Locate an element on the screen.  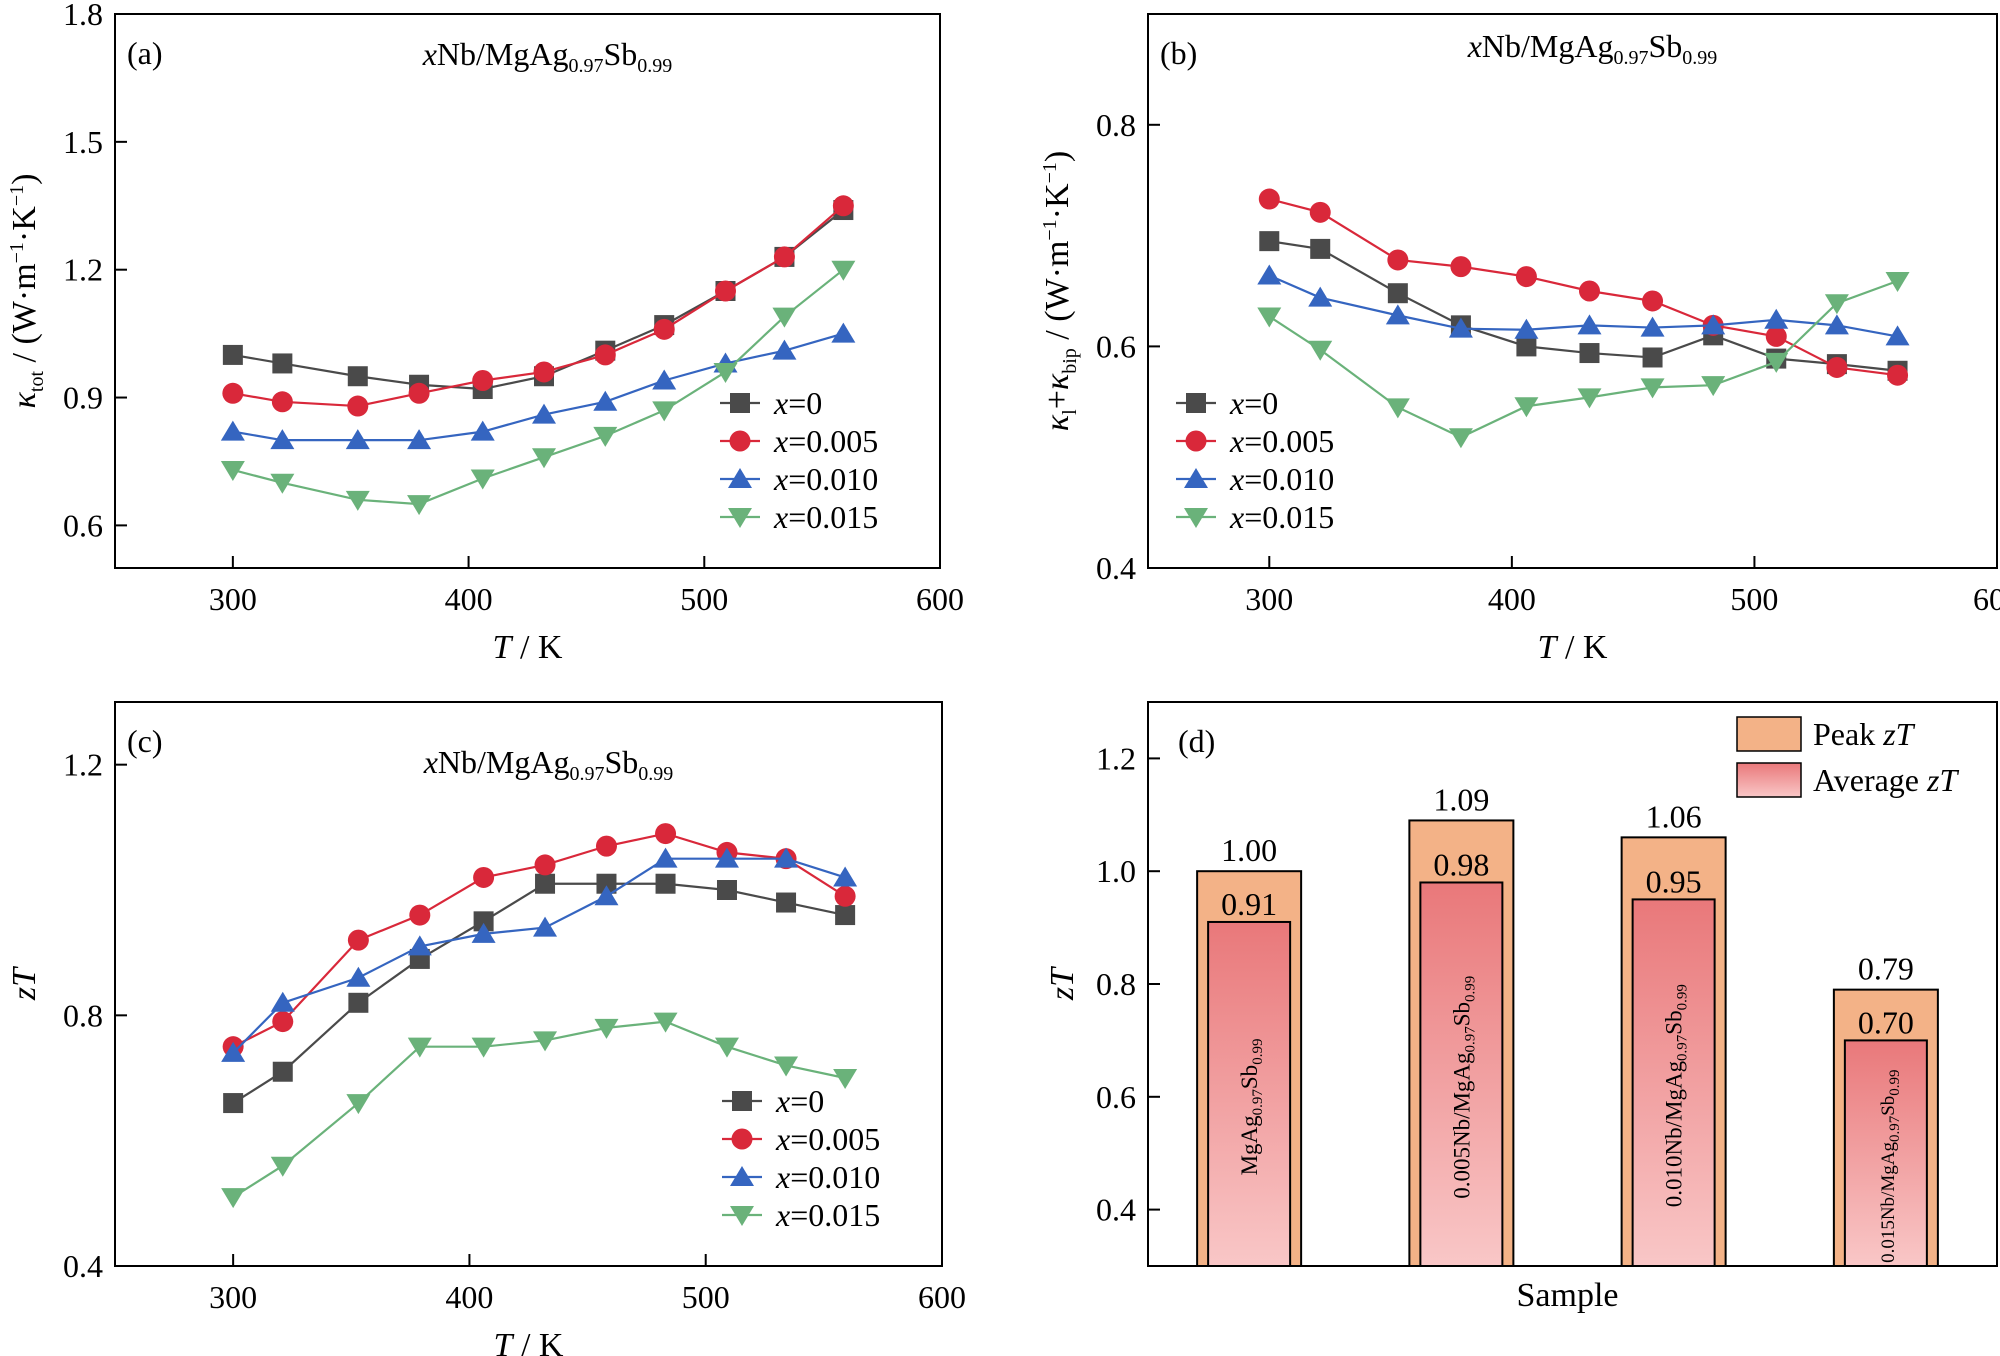
y-axis-label: κtot / (W·m−1·K−1) is located at coordinates (27, 291).